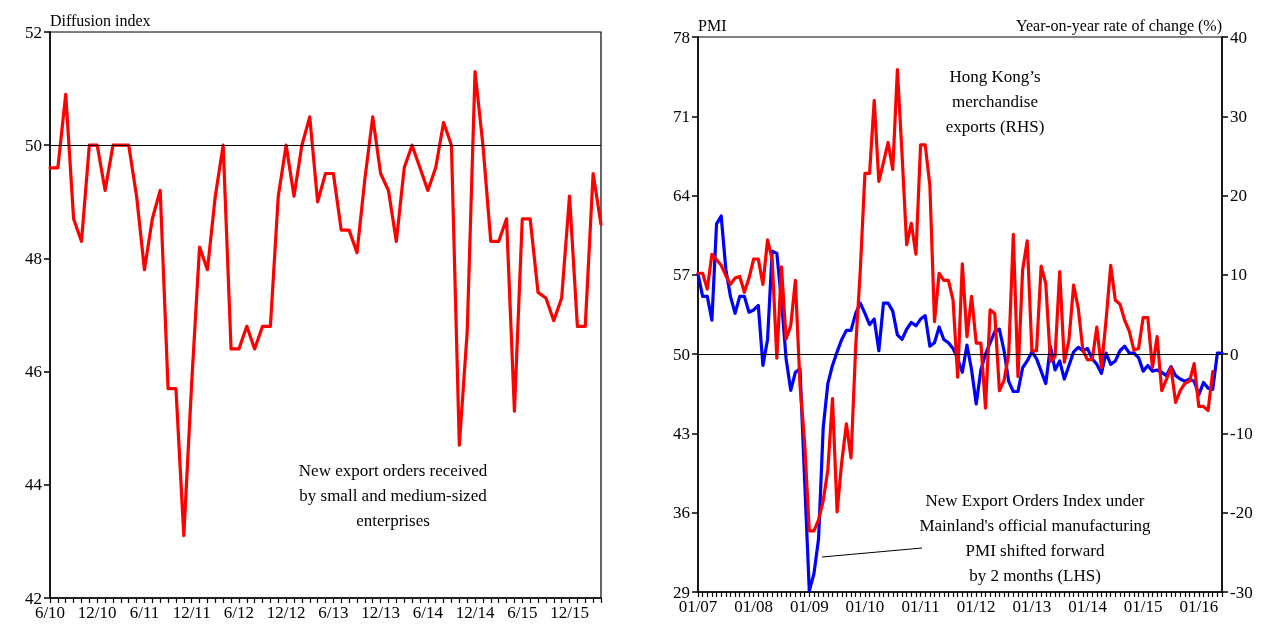 The height and width of the screenshot is (624, 1279). Describe the element at coordinates (754, 606) in the screenshot. I see `x-tick-label: 01/08` at that location.